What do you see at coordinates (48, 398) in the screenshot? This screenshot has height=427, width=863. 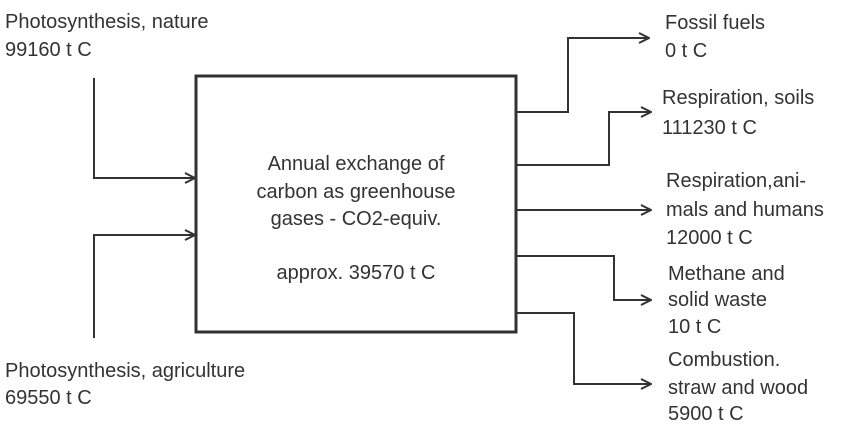 I see `input-value: 69550 t C` at bounding box center [48, 398].